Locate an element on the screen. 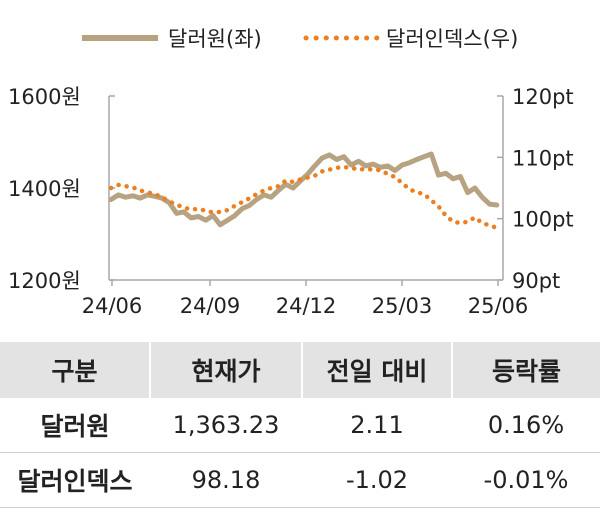  table-row: 달러원 1,363.23 2.11 0.16% is located at coordinates (300, 425).